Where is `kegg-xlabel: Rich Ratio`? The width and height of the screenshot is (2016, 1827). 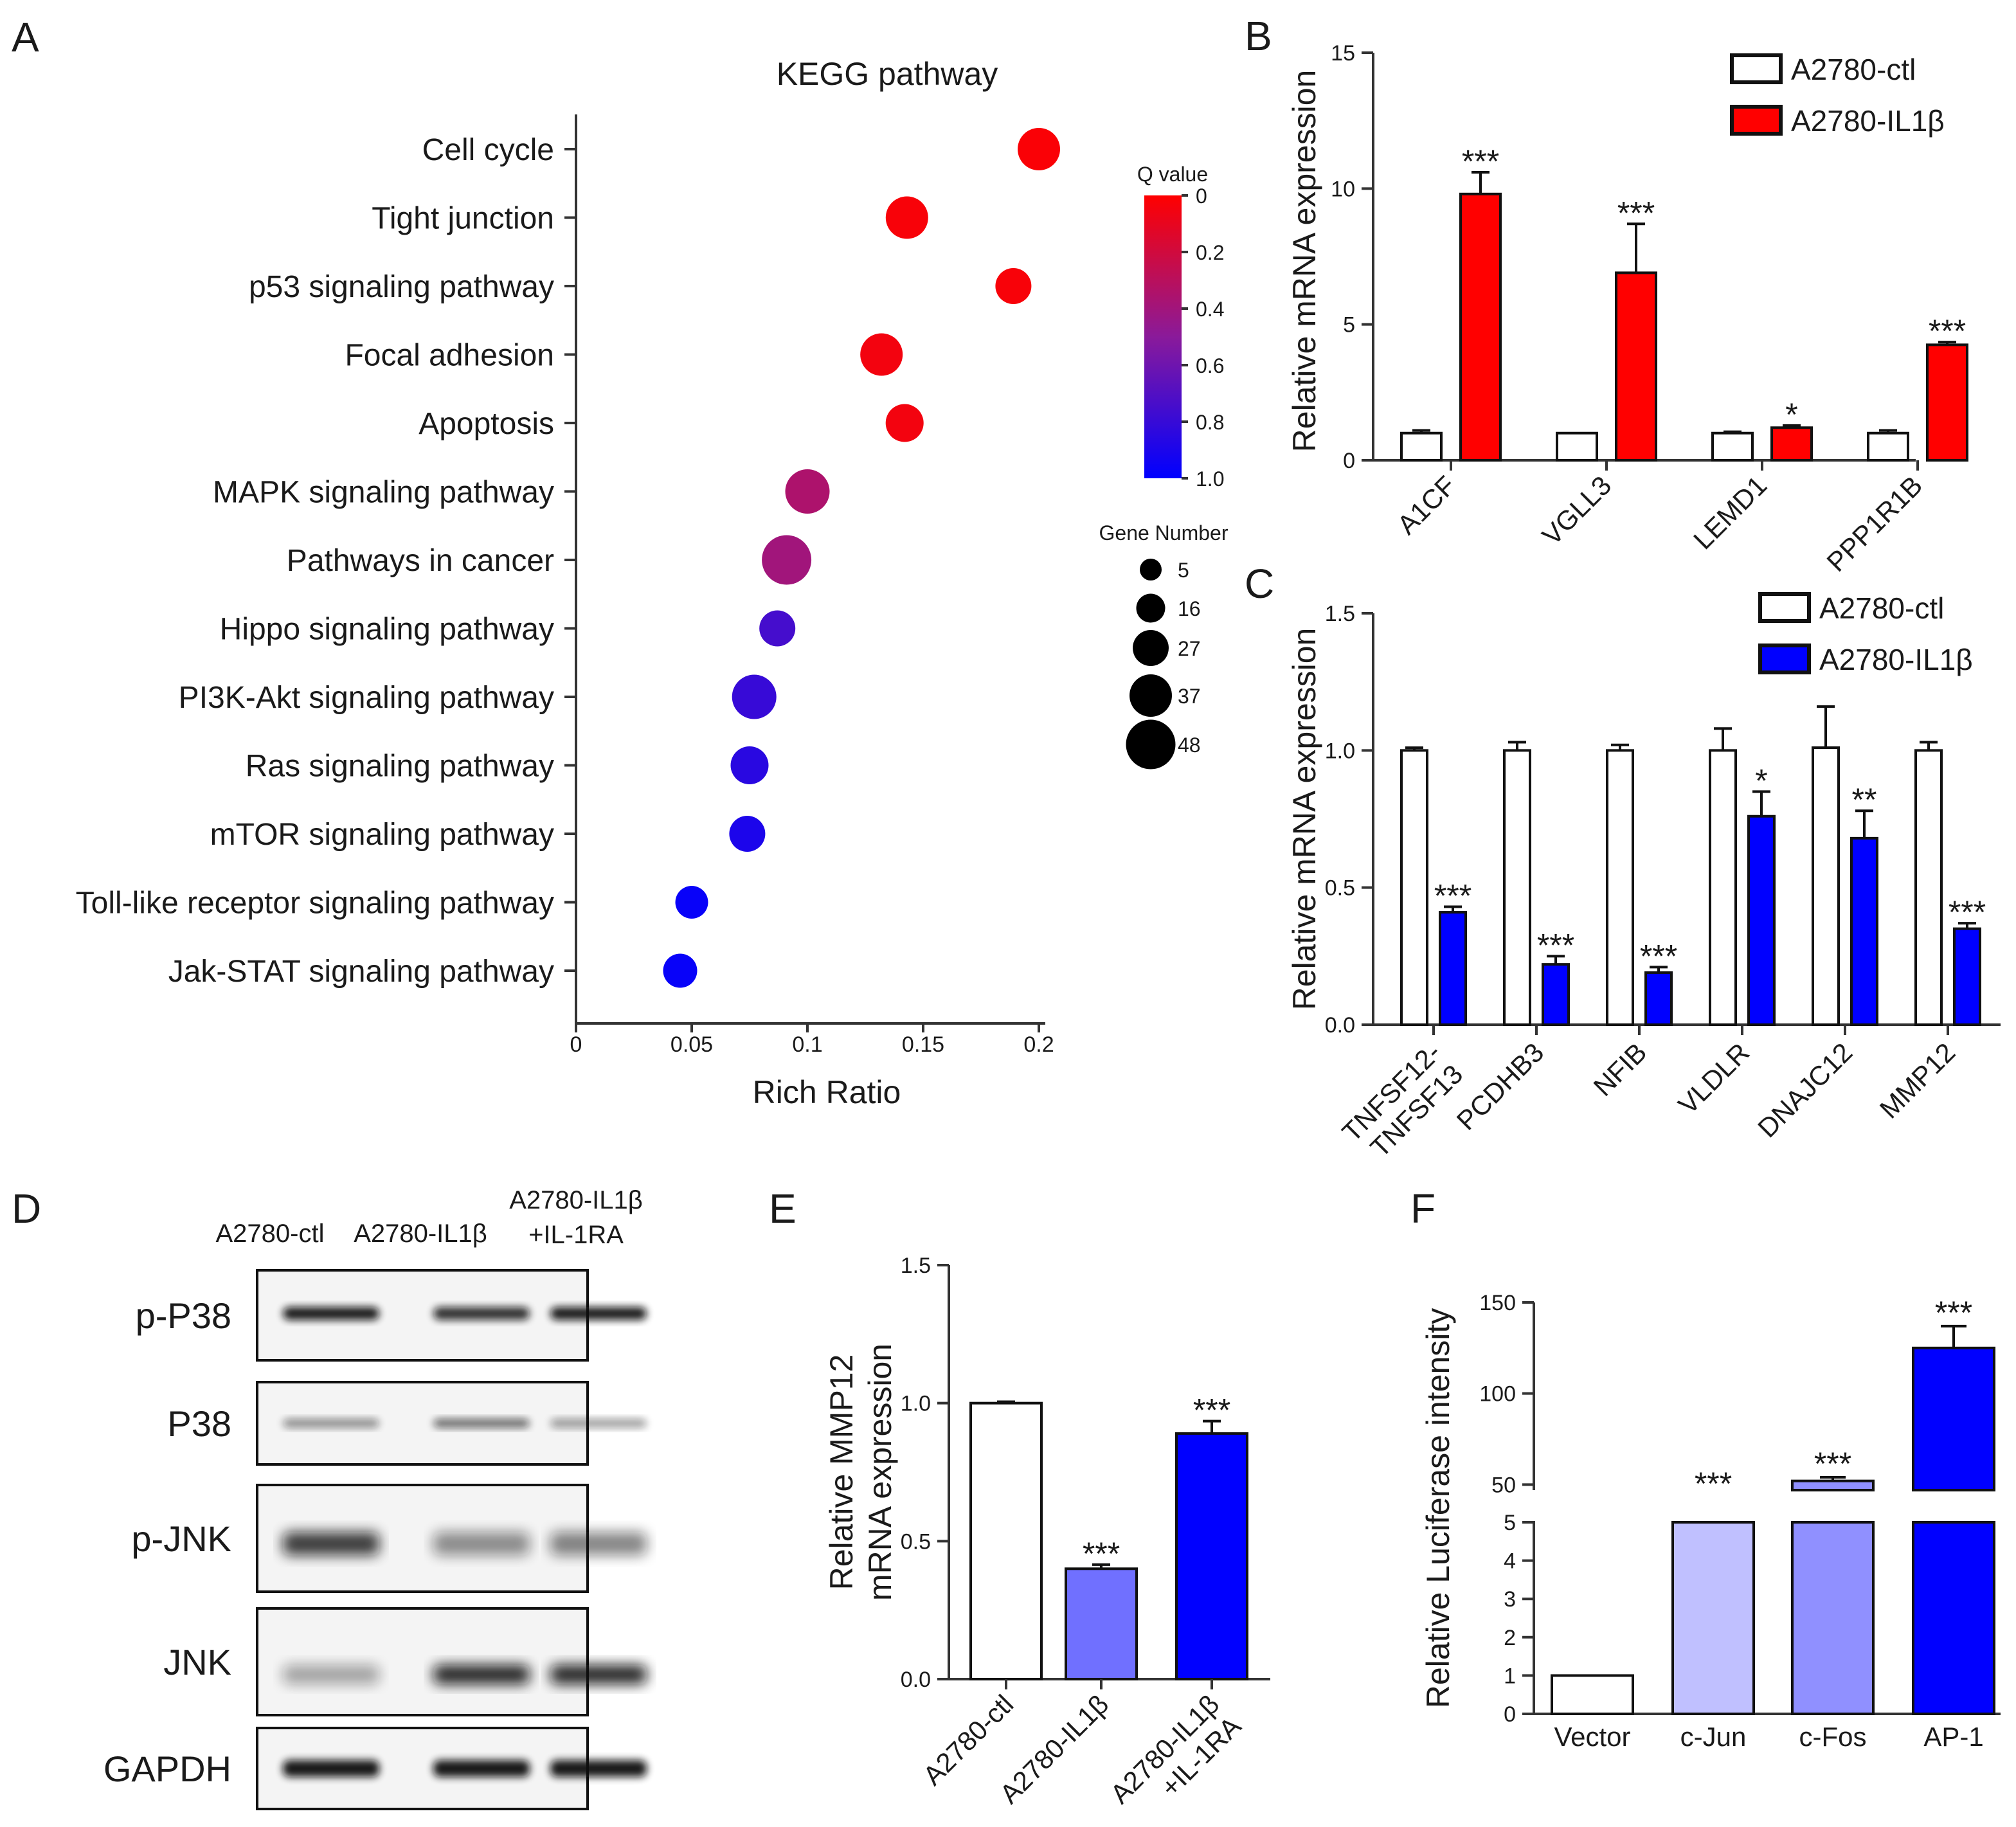 kegg-xlabel: Rich Ratio is located at coordinates (827, 1092).